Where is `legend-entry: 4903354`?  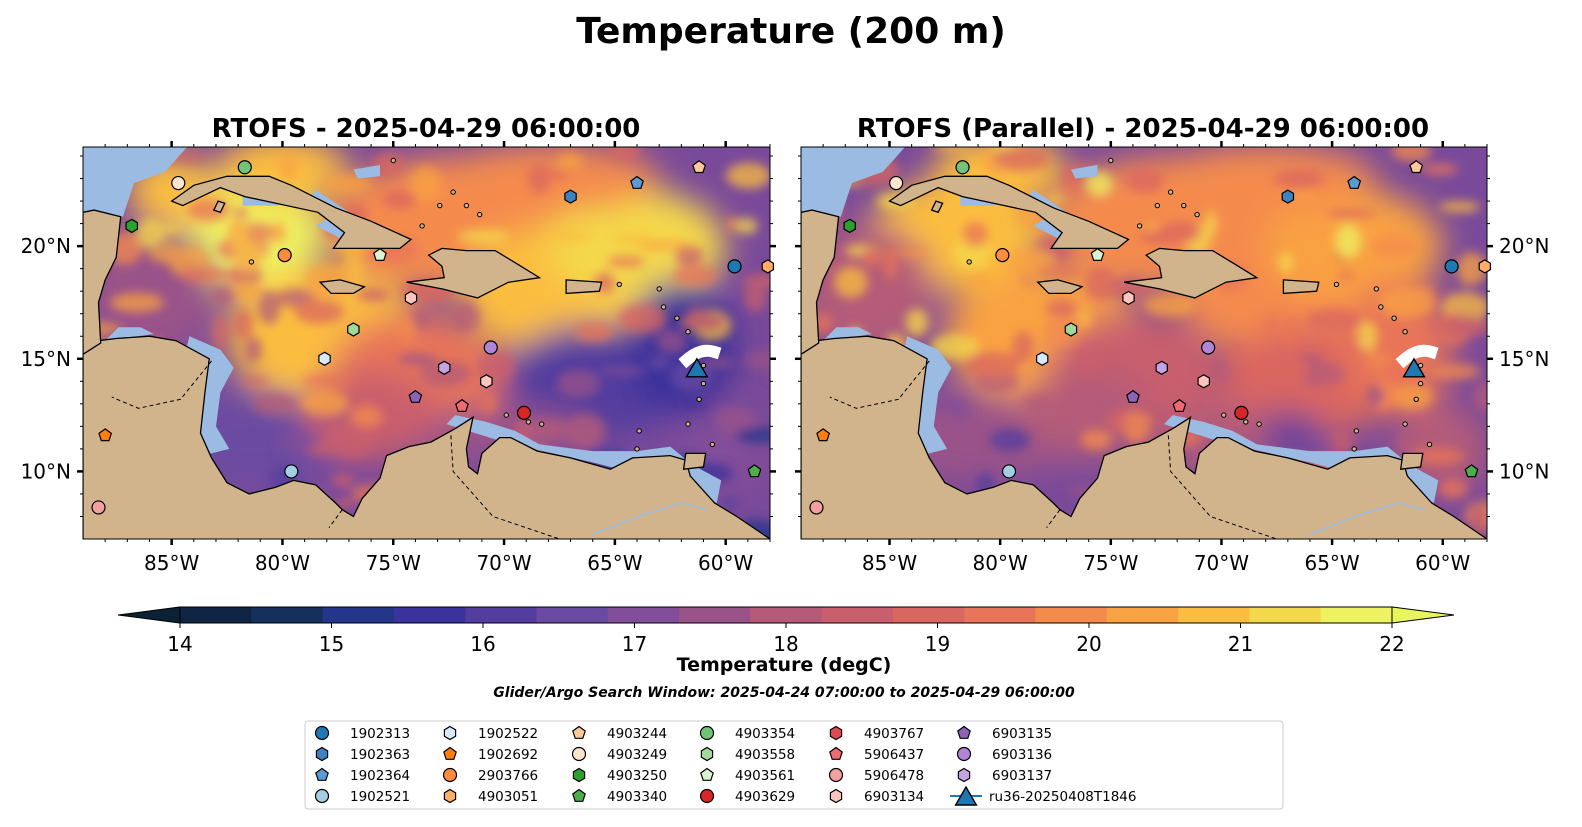
legend-entry: 4903354 is located at coordinates (747, 733).